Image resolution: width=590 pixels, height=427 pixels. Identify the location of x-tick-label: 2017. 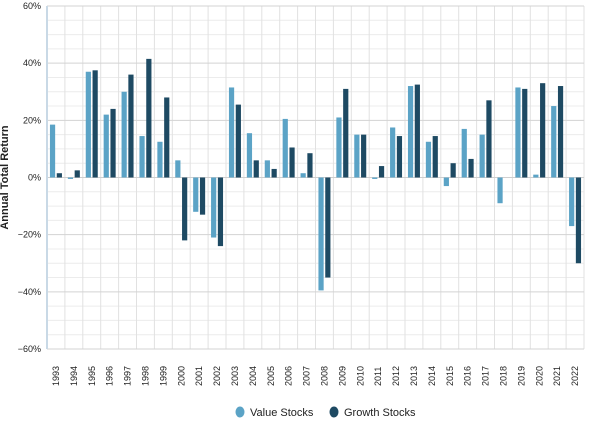
(486, 376).